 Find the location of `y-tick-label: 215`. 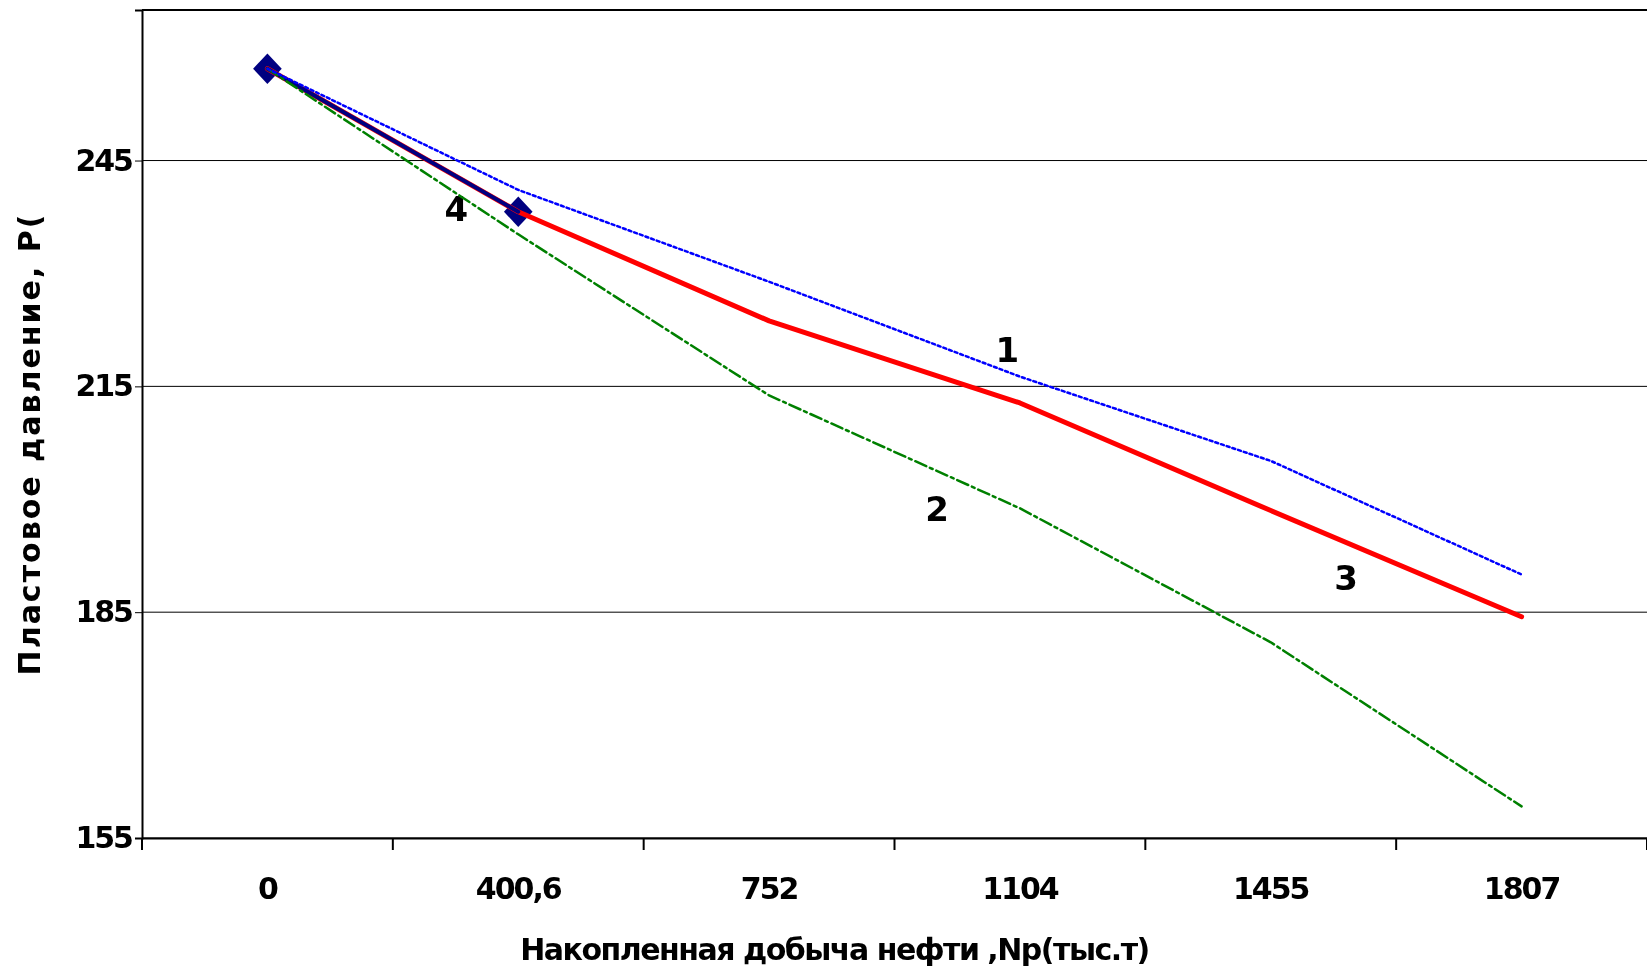

y-tick-label: 215 is located at coordinates (104, 386).